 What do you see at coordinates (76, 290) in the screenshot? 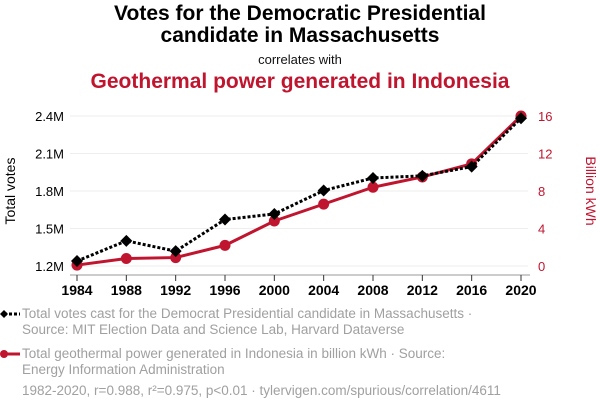
I see `x-tick-label: 1984` at bounding box center [76, 290].